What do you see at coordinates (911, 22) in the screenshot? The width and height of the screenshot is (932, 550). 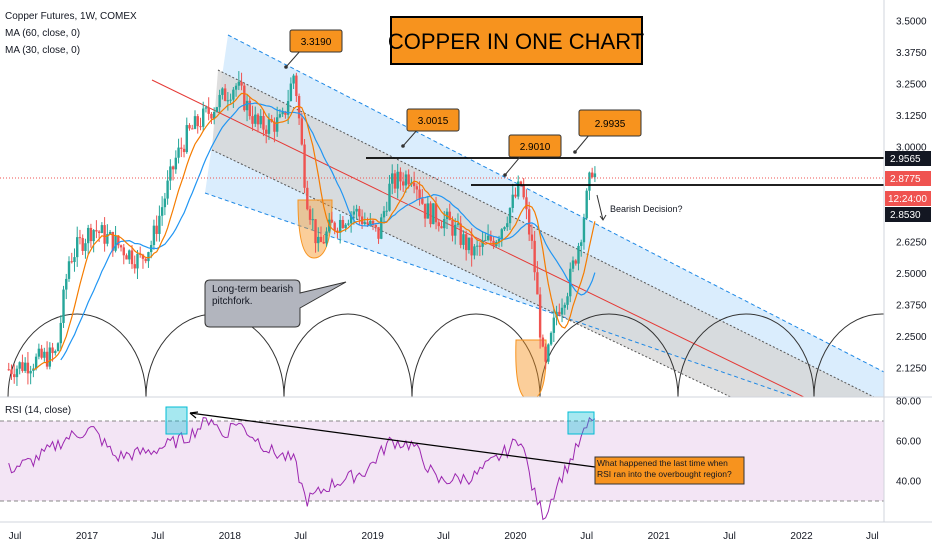 I see `price-tick-label: 3.5000` at bounding box center [911, 22].